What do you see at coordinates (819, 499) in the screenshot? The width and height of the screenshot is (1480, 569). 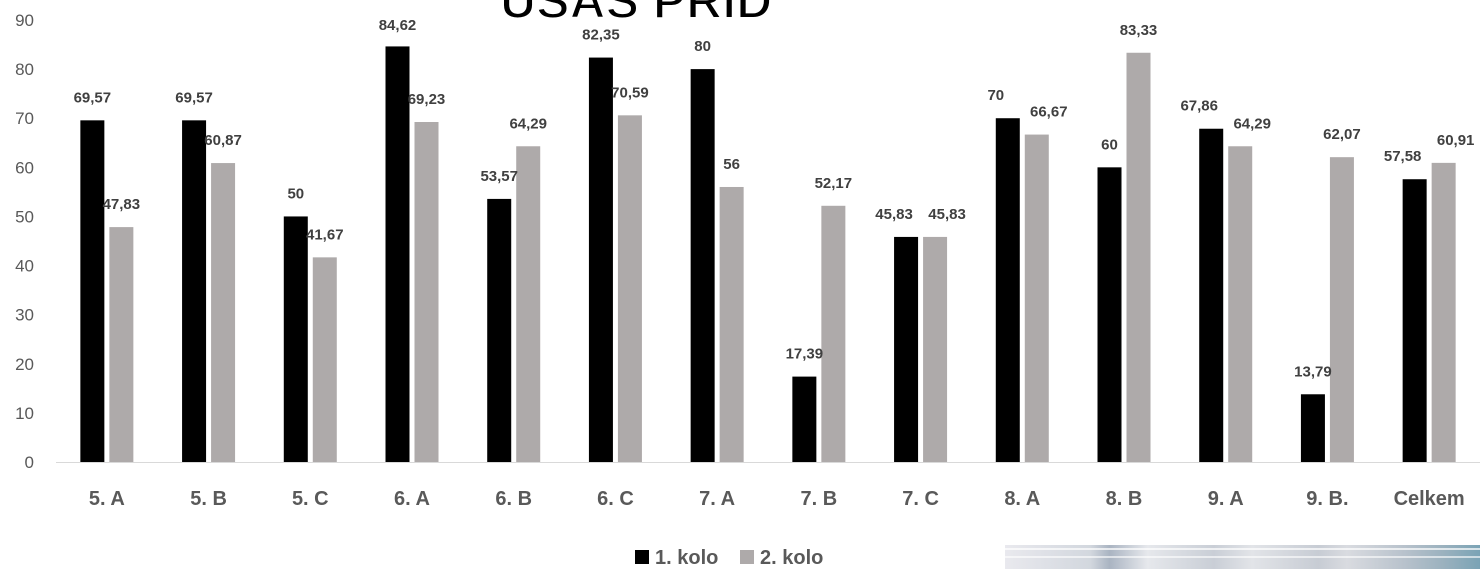 I see `x-tick-label: 7. B` at bounding box center [819, 499].